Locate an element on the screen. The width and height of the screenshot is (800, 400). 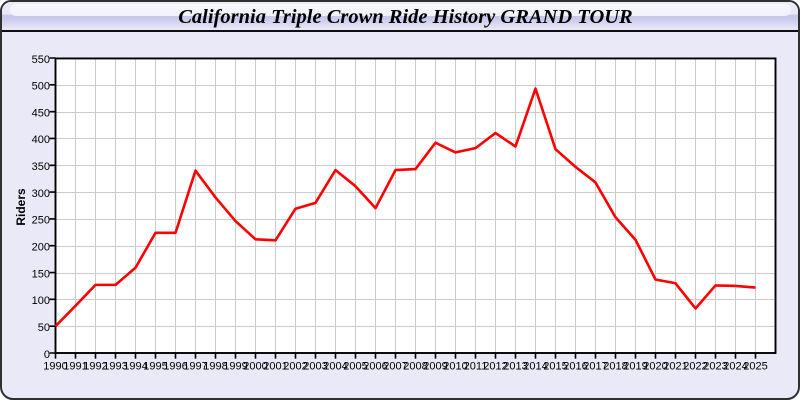
svg-text: 2016 is located at coordinates (575, 367).